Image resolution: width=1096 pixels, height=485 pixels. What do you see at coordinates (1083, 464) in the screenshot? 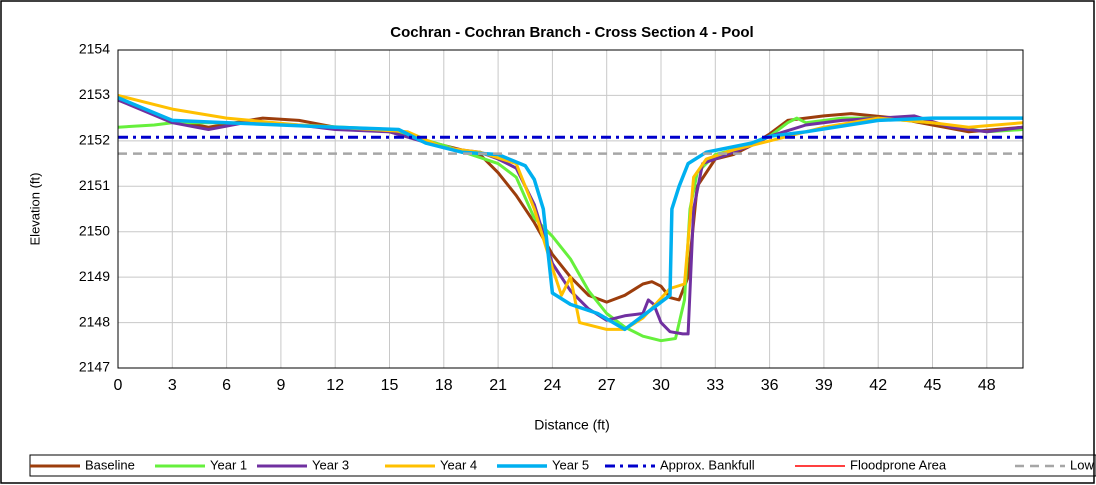
I see `legend-label: Low TOB` at bounding box center [1083, 464].